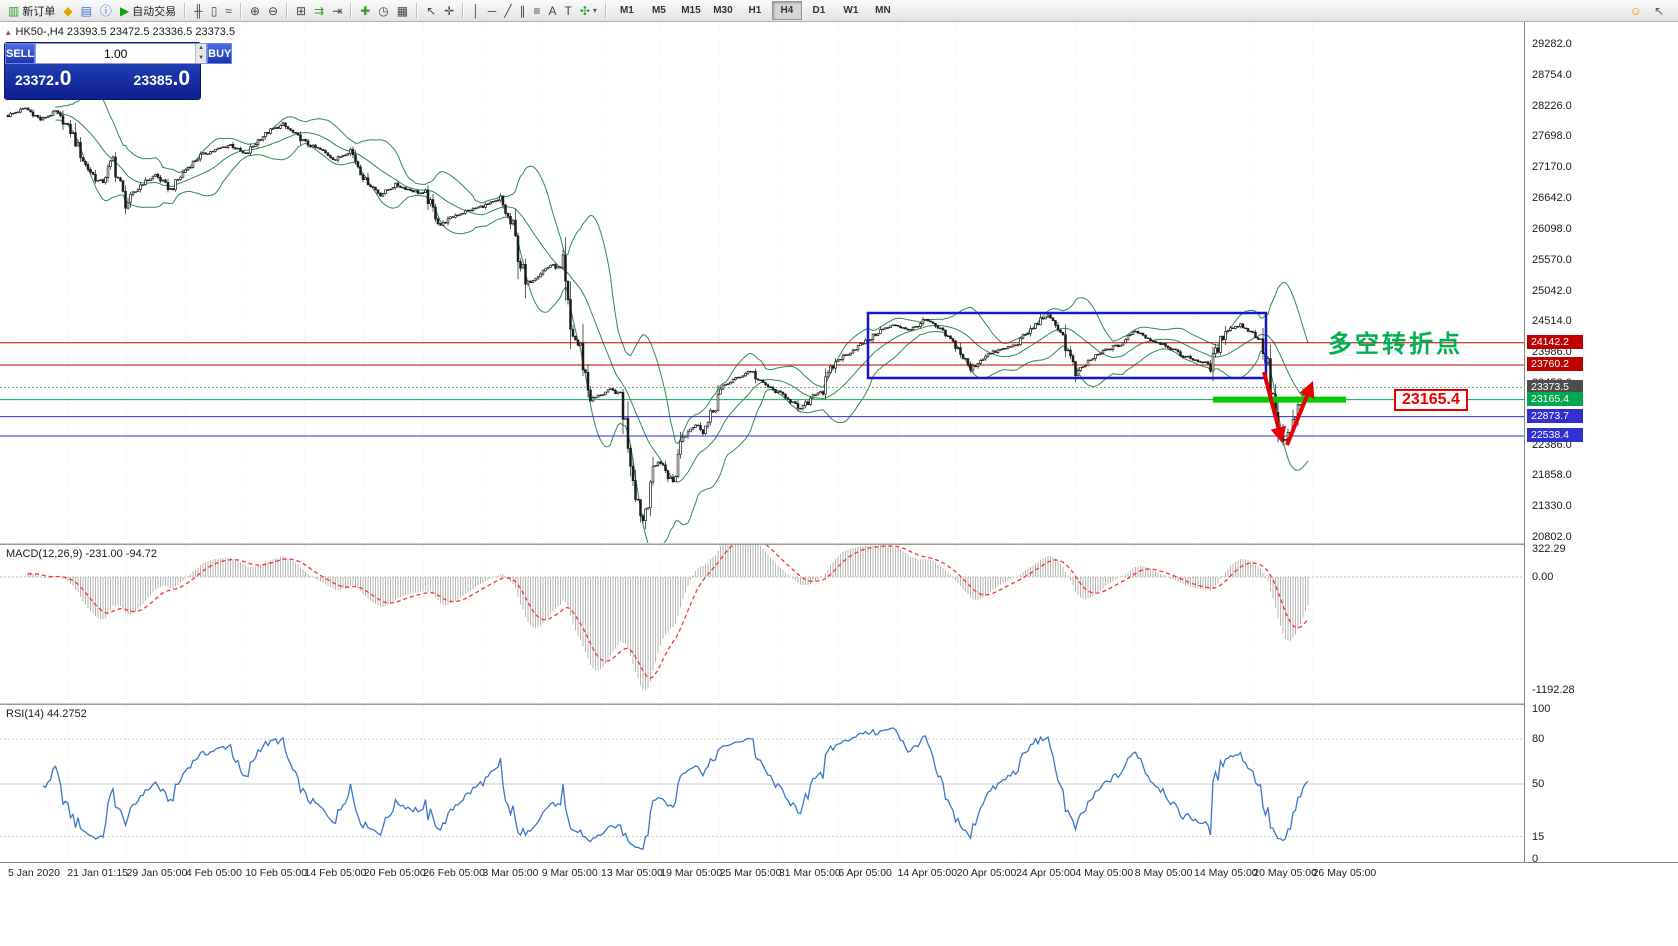 The width and height of the screenshot is (1678, 946). Describe the element at coordinates (14, 10) in the screenshot. I see `new-order-icon: ▥` at that location.